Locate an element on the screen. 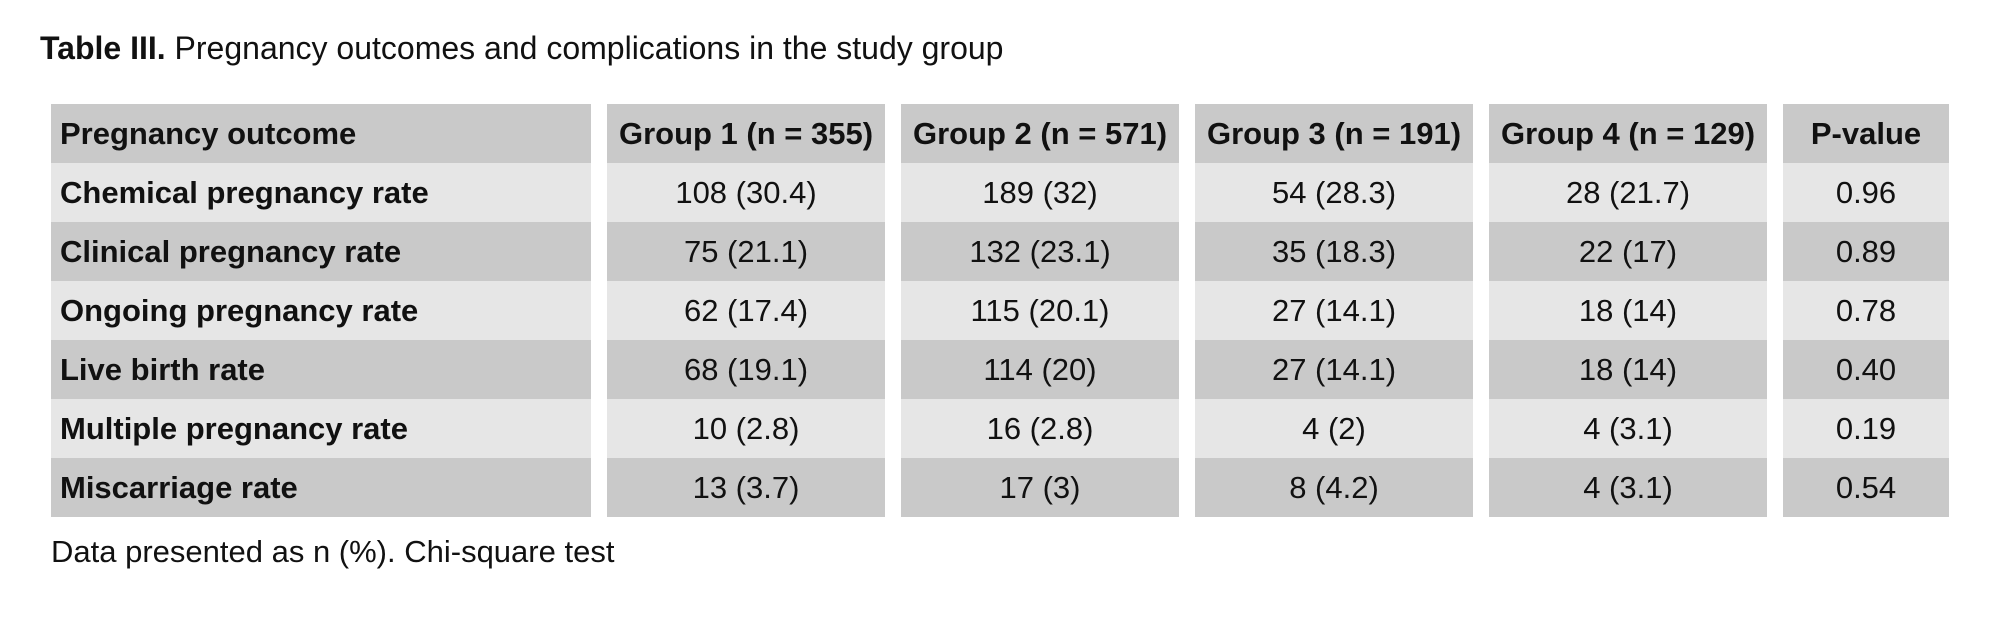  column-header: Group 2 (n = 571) is located at coordinates (1040, 133).